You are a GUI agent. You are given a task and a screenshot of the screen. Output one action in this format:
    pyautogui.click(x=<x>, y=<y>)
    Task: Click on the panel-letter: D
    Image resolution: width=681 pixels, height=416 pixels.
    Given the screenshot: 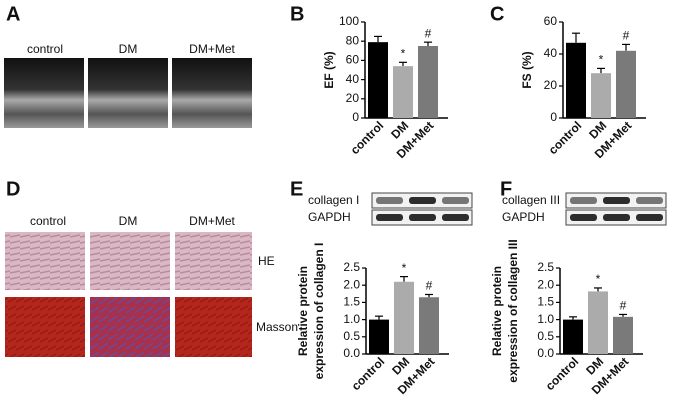 What is the action you would take?
    pyautogui.click(x=13, y=189)
    